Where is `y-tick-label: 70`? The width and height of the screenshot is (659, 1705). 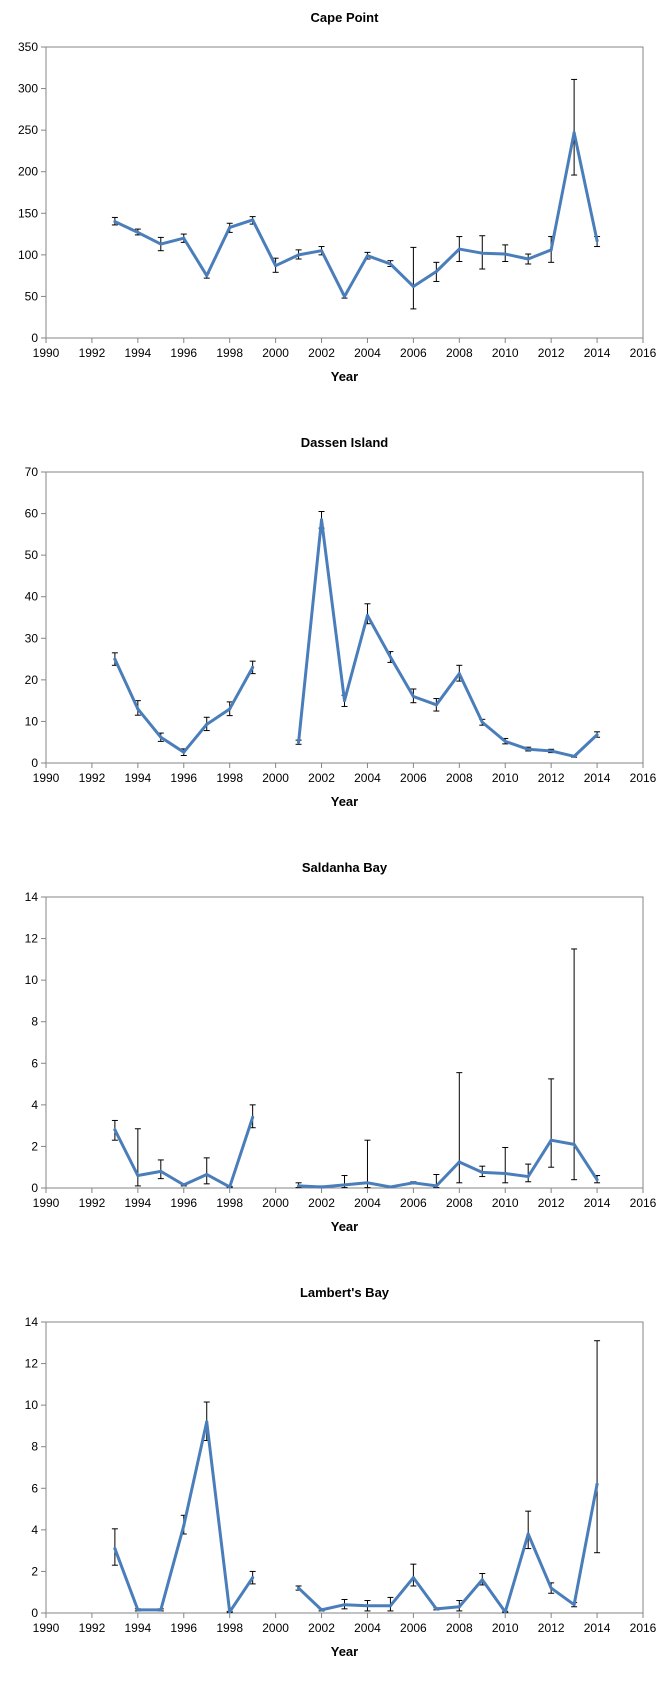
y-tick-label: 70 is located at coordinates (32, 472).